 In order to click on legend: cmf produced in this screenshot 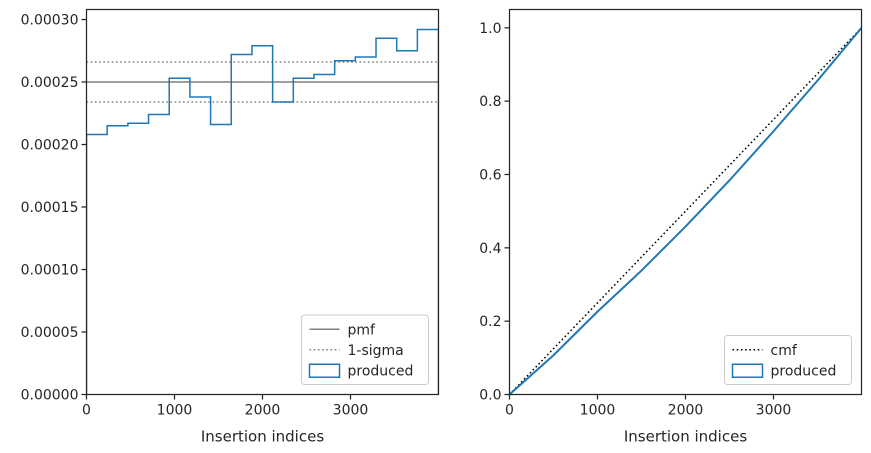, I will do `click(788, 360)`.